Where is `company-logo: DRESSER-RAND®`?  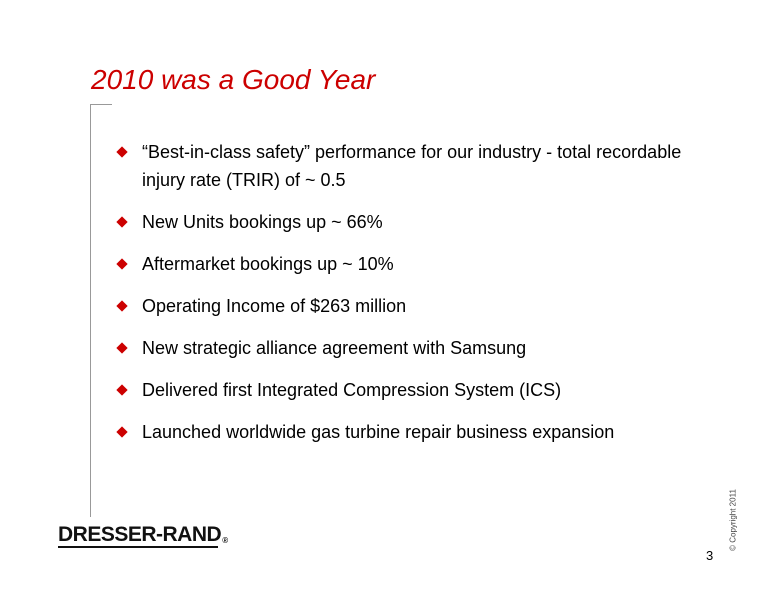 company-logo: DRESSER-RAND® is located at coordinates (143, 534).